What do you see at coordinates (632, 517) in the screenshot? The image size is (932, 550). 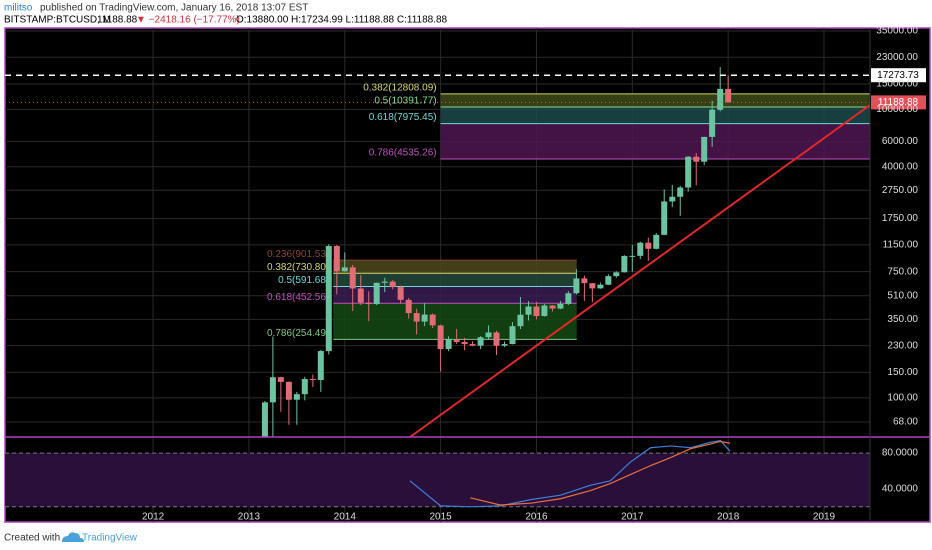 I see `x-tick-label: 2017` at bounding box center [632, 517].